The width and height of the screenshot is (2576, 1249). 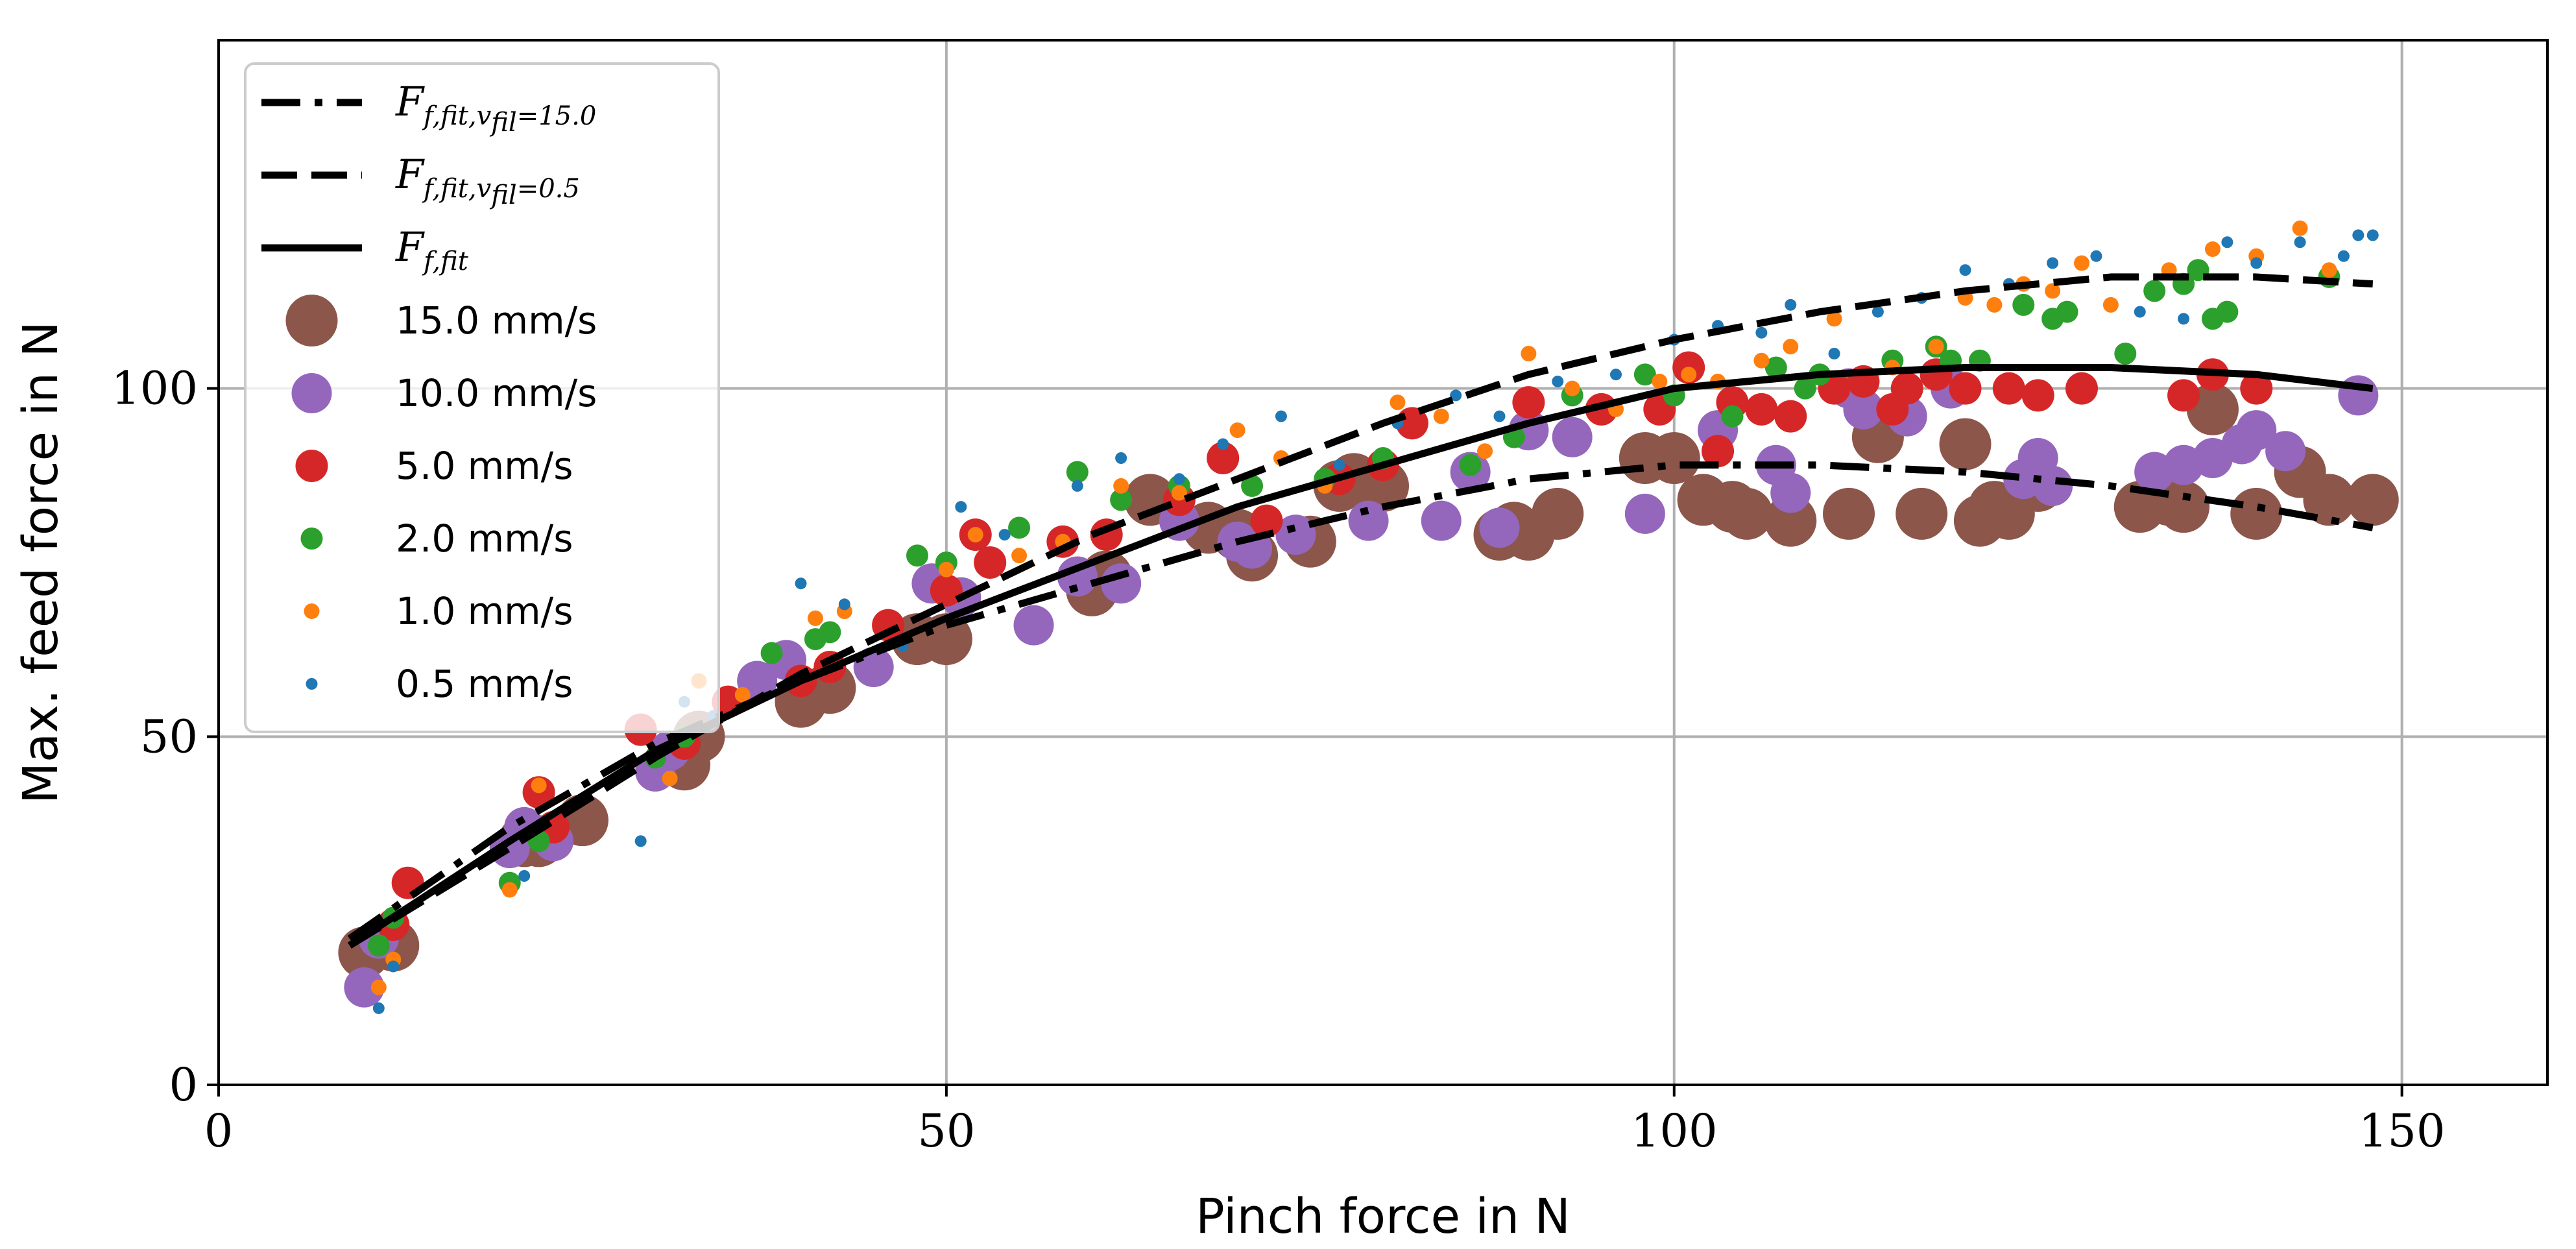 What do you see at coordinates (496, 393) in the screenshot?
I see `legend-label: 10.0 mm/s` at bounding box center [496, 393].